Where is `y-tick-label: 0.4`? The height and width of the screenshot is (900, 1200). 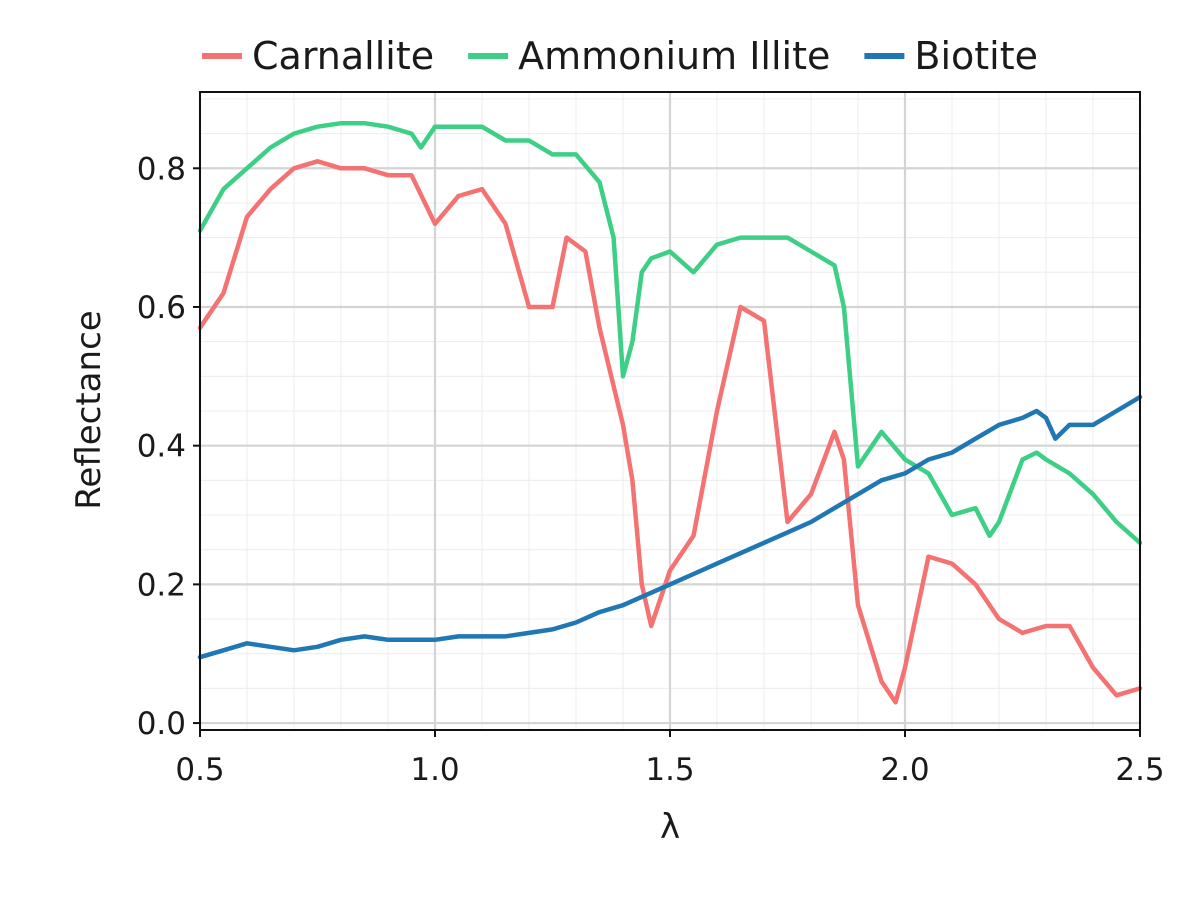
y-tick-label: 0.4 is located at coordinates (161, 447).